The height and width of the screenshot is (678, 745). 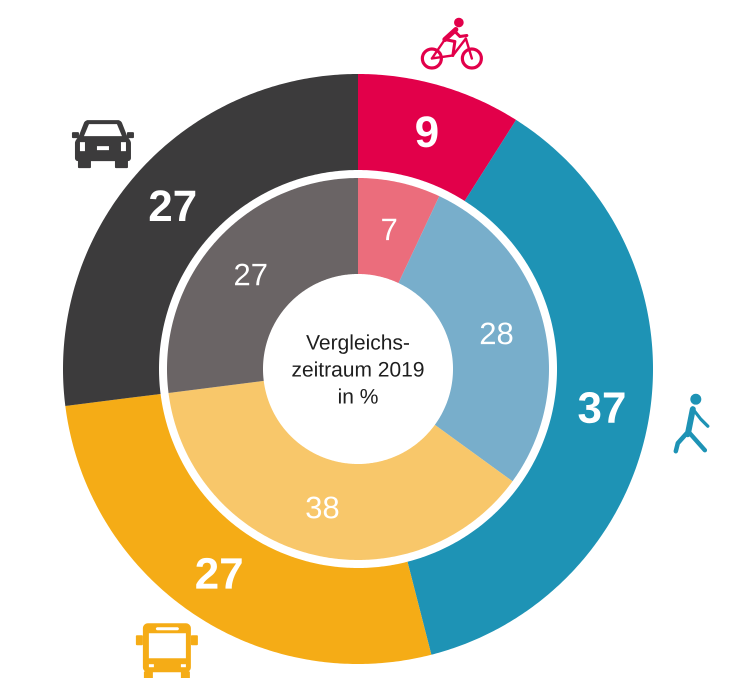 What do you see at coordinates (496, 333) in the screenshot?
I see `data-label: 28` at bounding box center [496, 333].